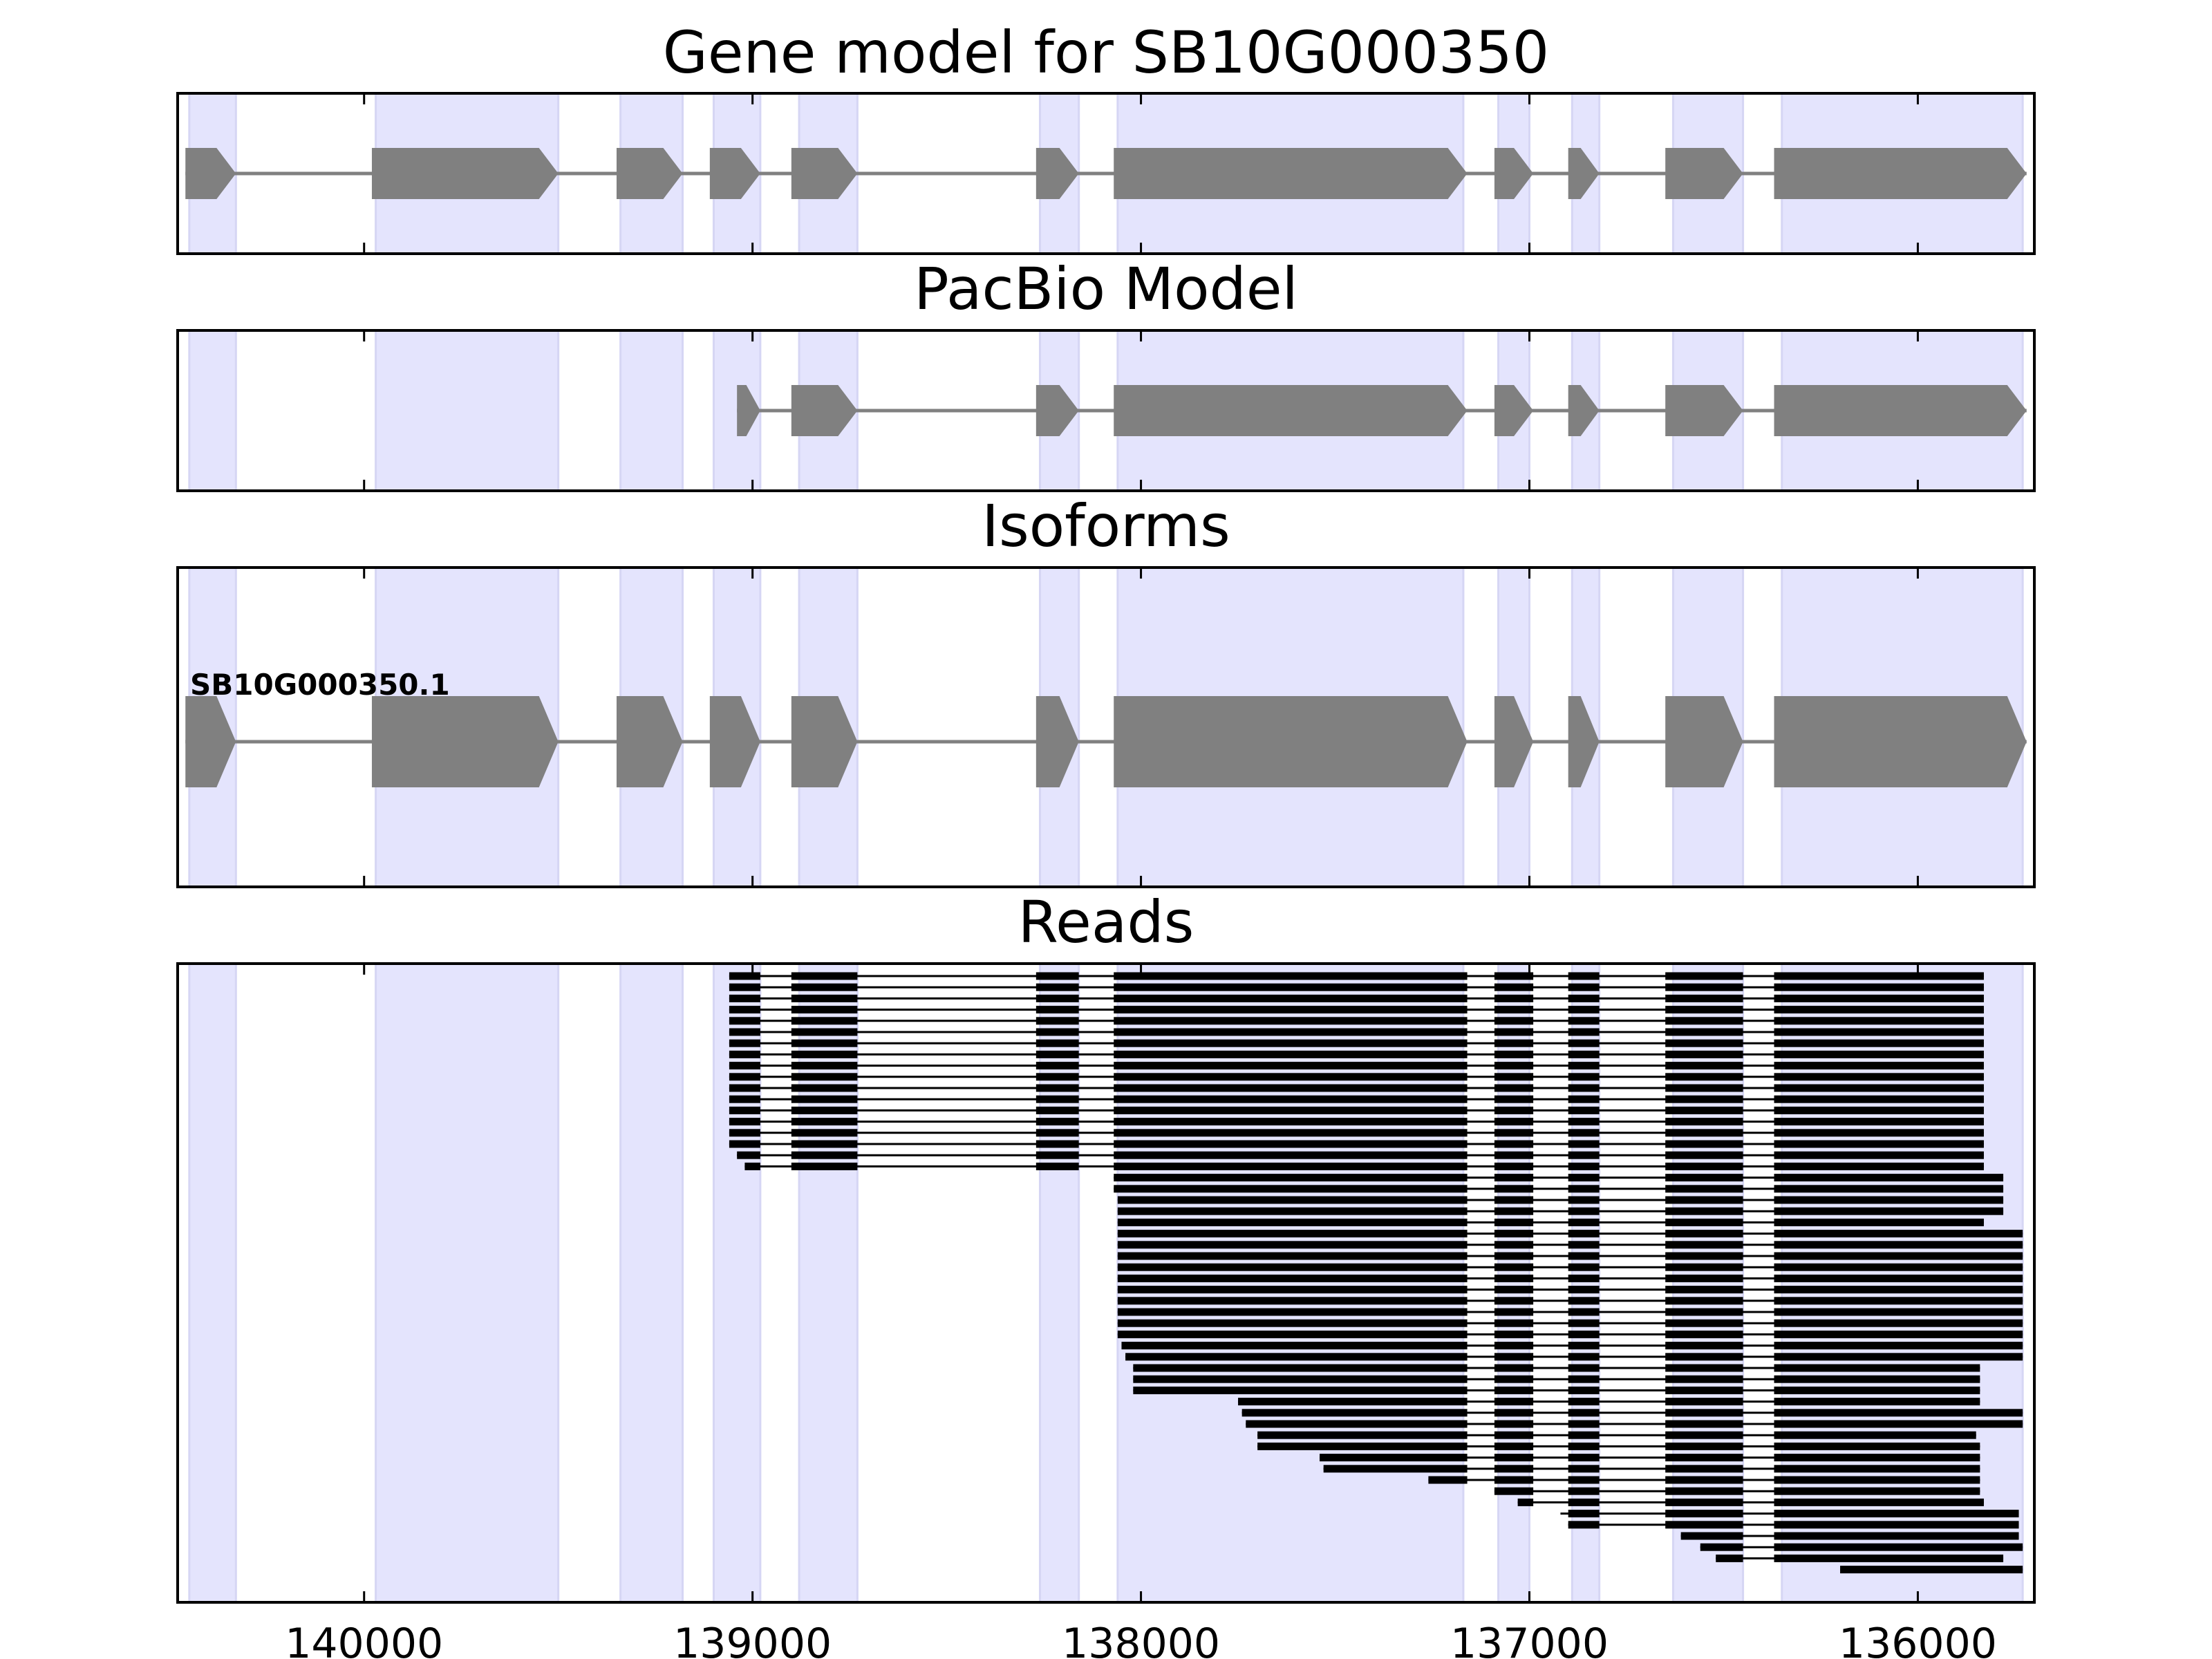  I want to click on panel-title-pacbio-model: PacBio Model, so click(1106, 289).